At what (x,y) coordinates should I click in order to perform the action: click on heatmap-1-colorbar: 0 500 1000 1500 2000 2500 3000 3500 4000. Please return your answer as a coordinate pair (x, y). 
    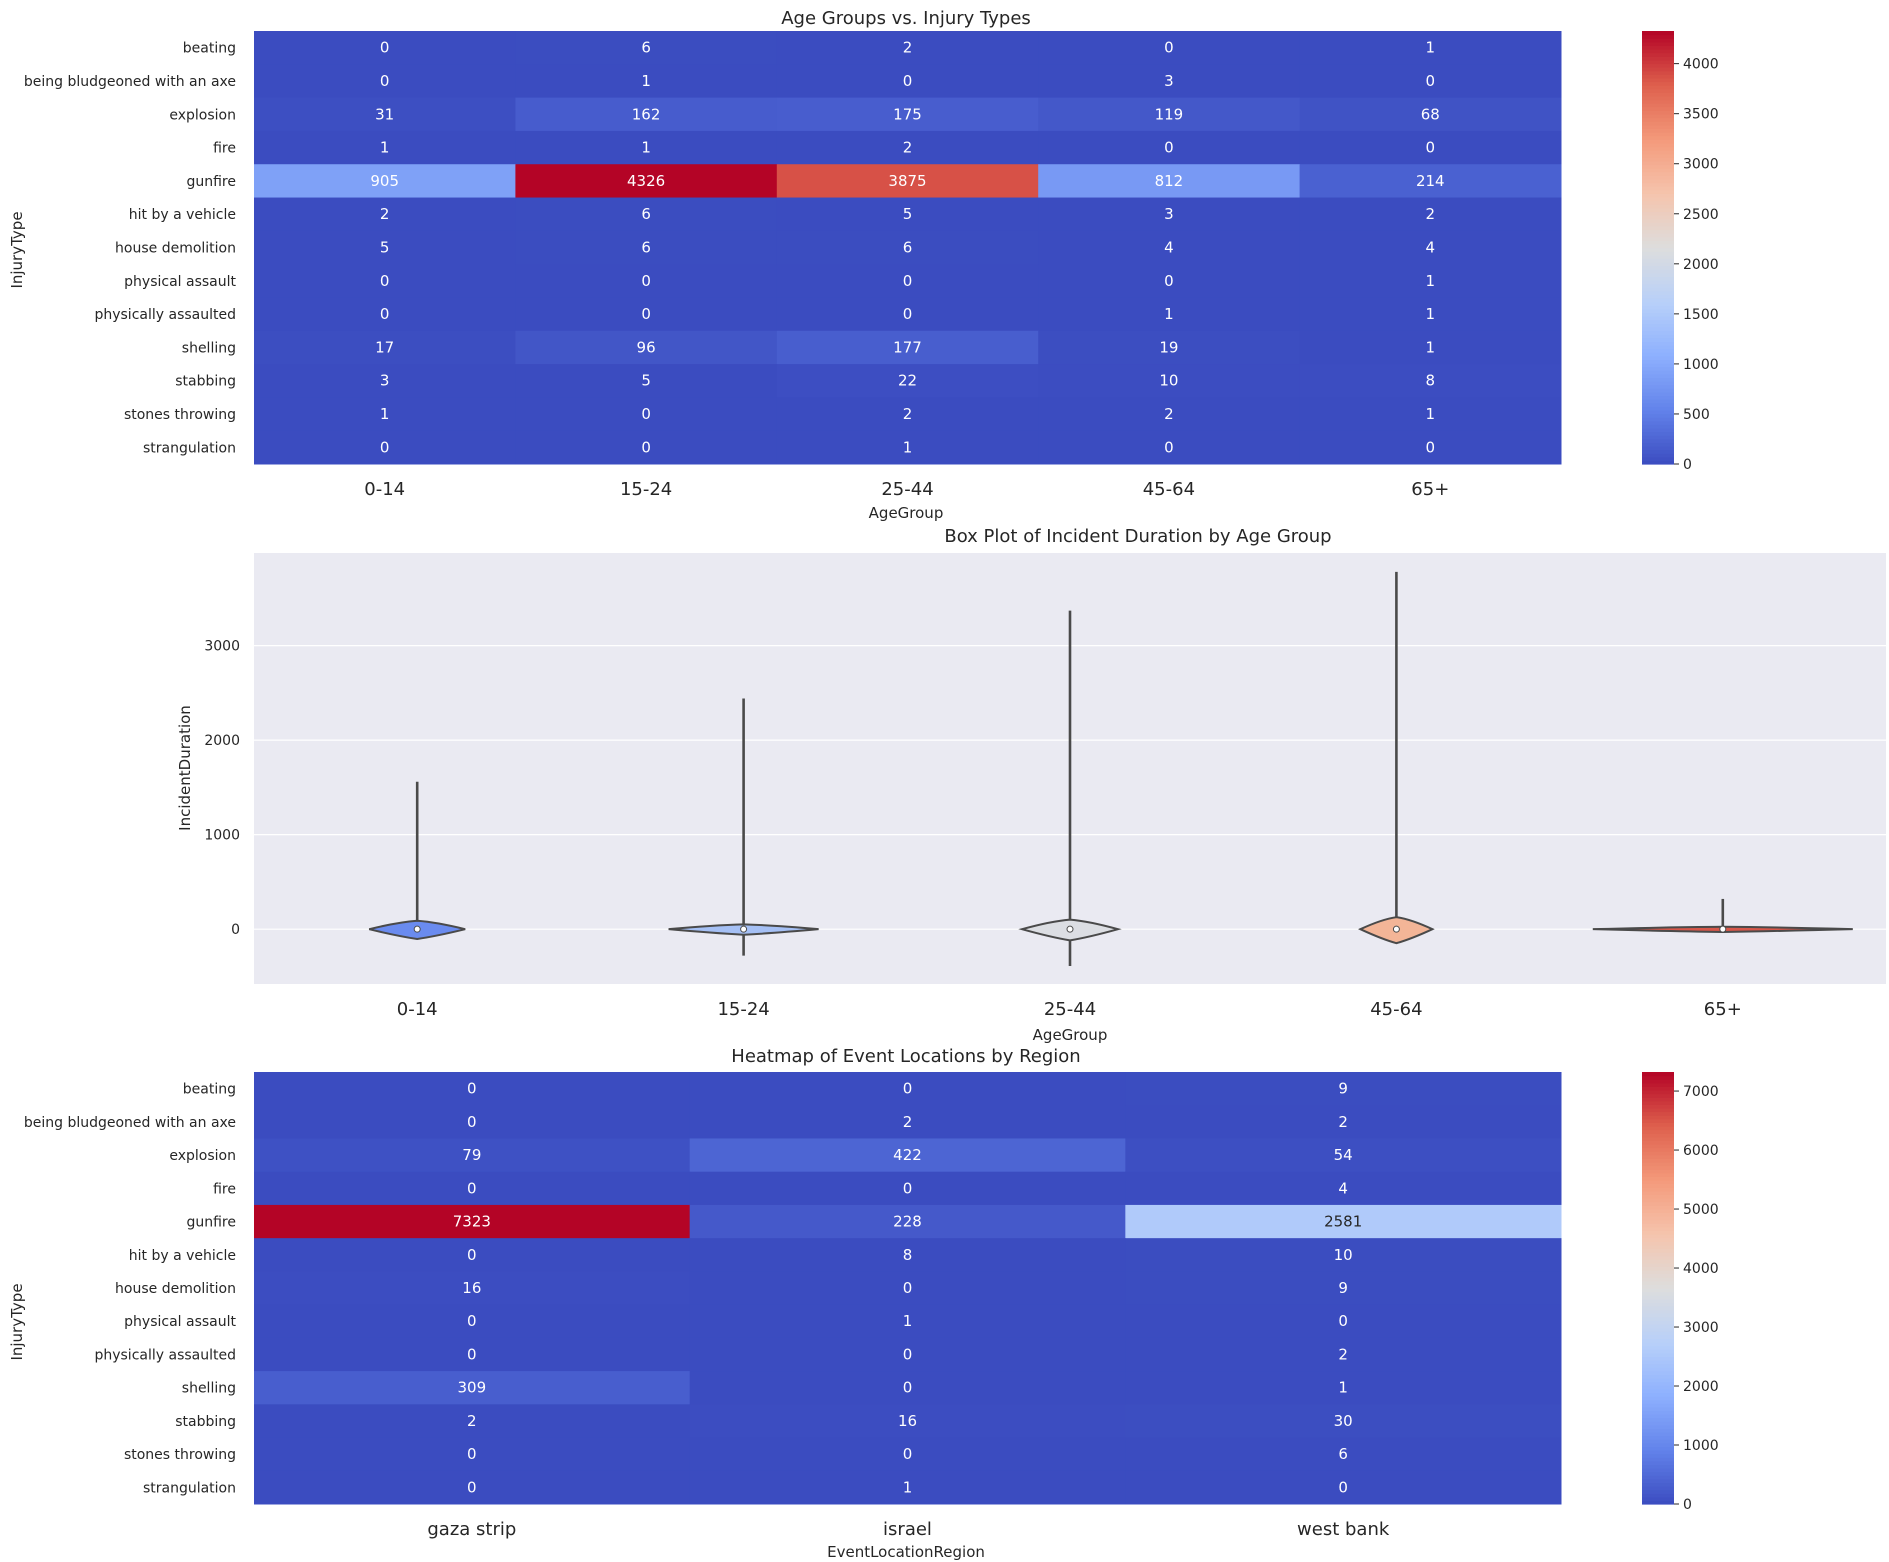
    Looking at the image, I should click on (1680, 252).